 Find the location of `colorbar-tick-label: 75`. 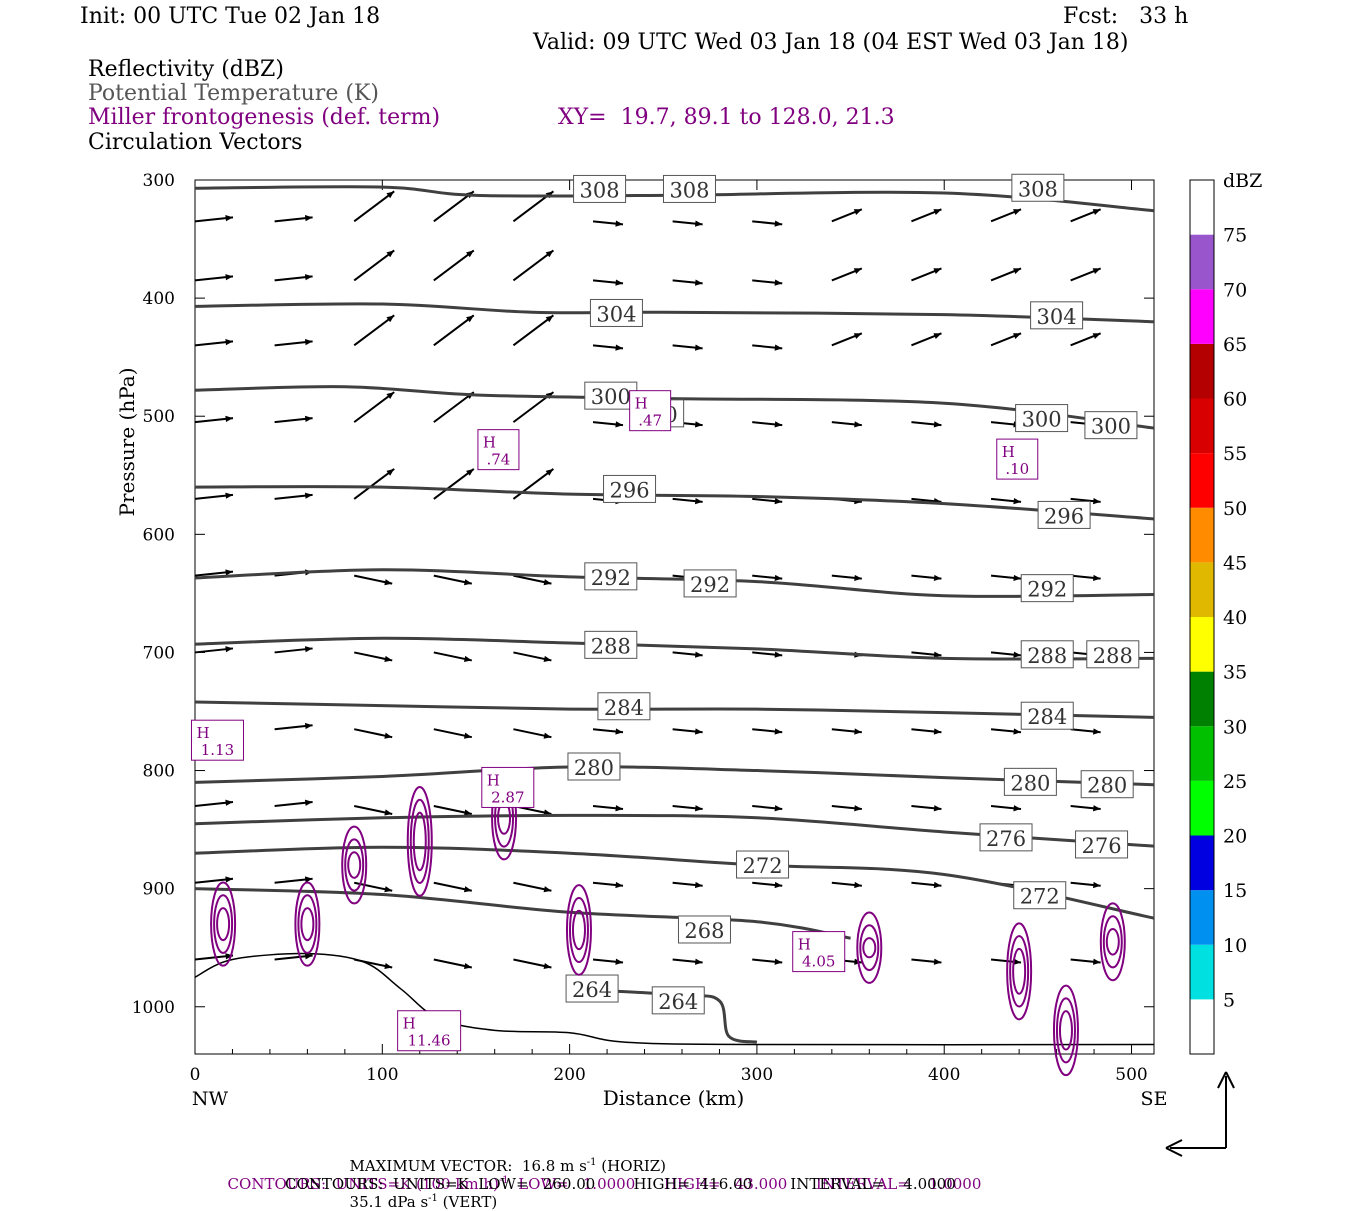

colorbar-tick-label: 75 is located at coordinates (1235, 236).